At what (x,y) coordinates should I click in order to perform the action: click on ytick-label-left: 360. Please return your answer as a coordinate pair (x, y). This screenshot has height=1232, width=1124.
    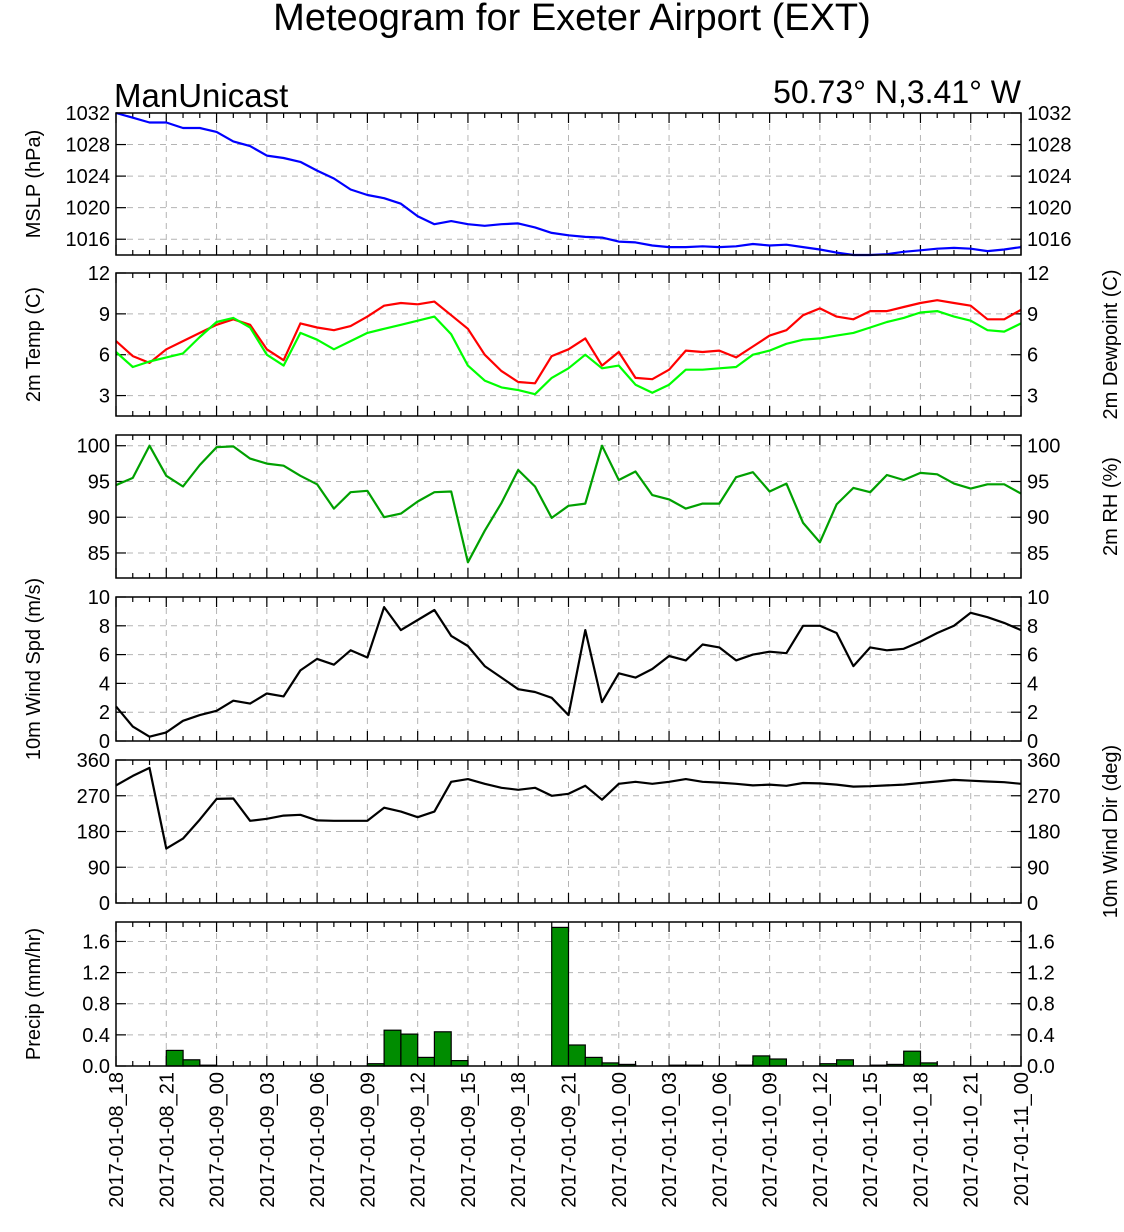
    Looking at the image, I should click on (93, 761).